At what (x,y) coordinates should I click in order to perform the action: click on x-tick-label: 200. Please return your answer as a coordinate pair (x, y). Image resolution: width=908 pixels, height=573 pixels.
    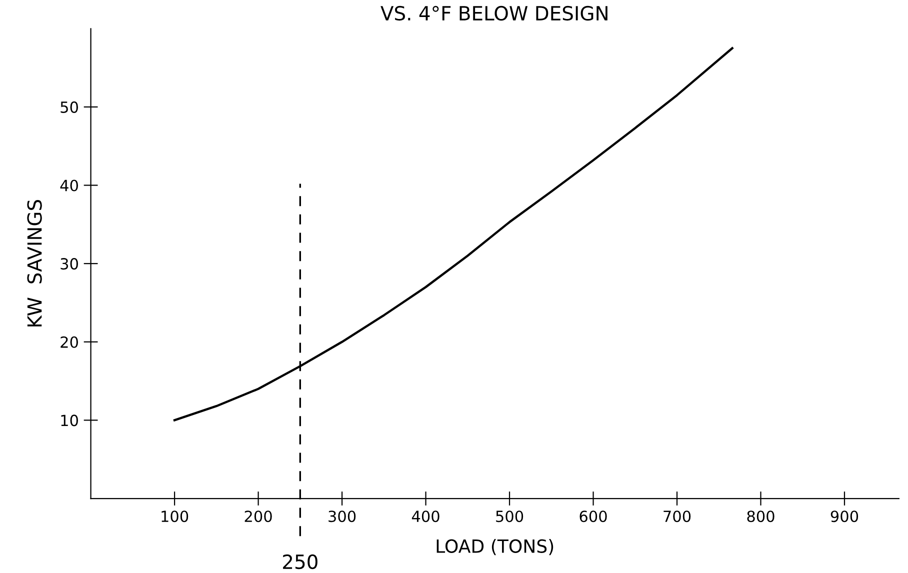
    Looking at the image, I should click on (258, 516).